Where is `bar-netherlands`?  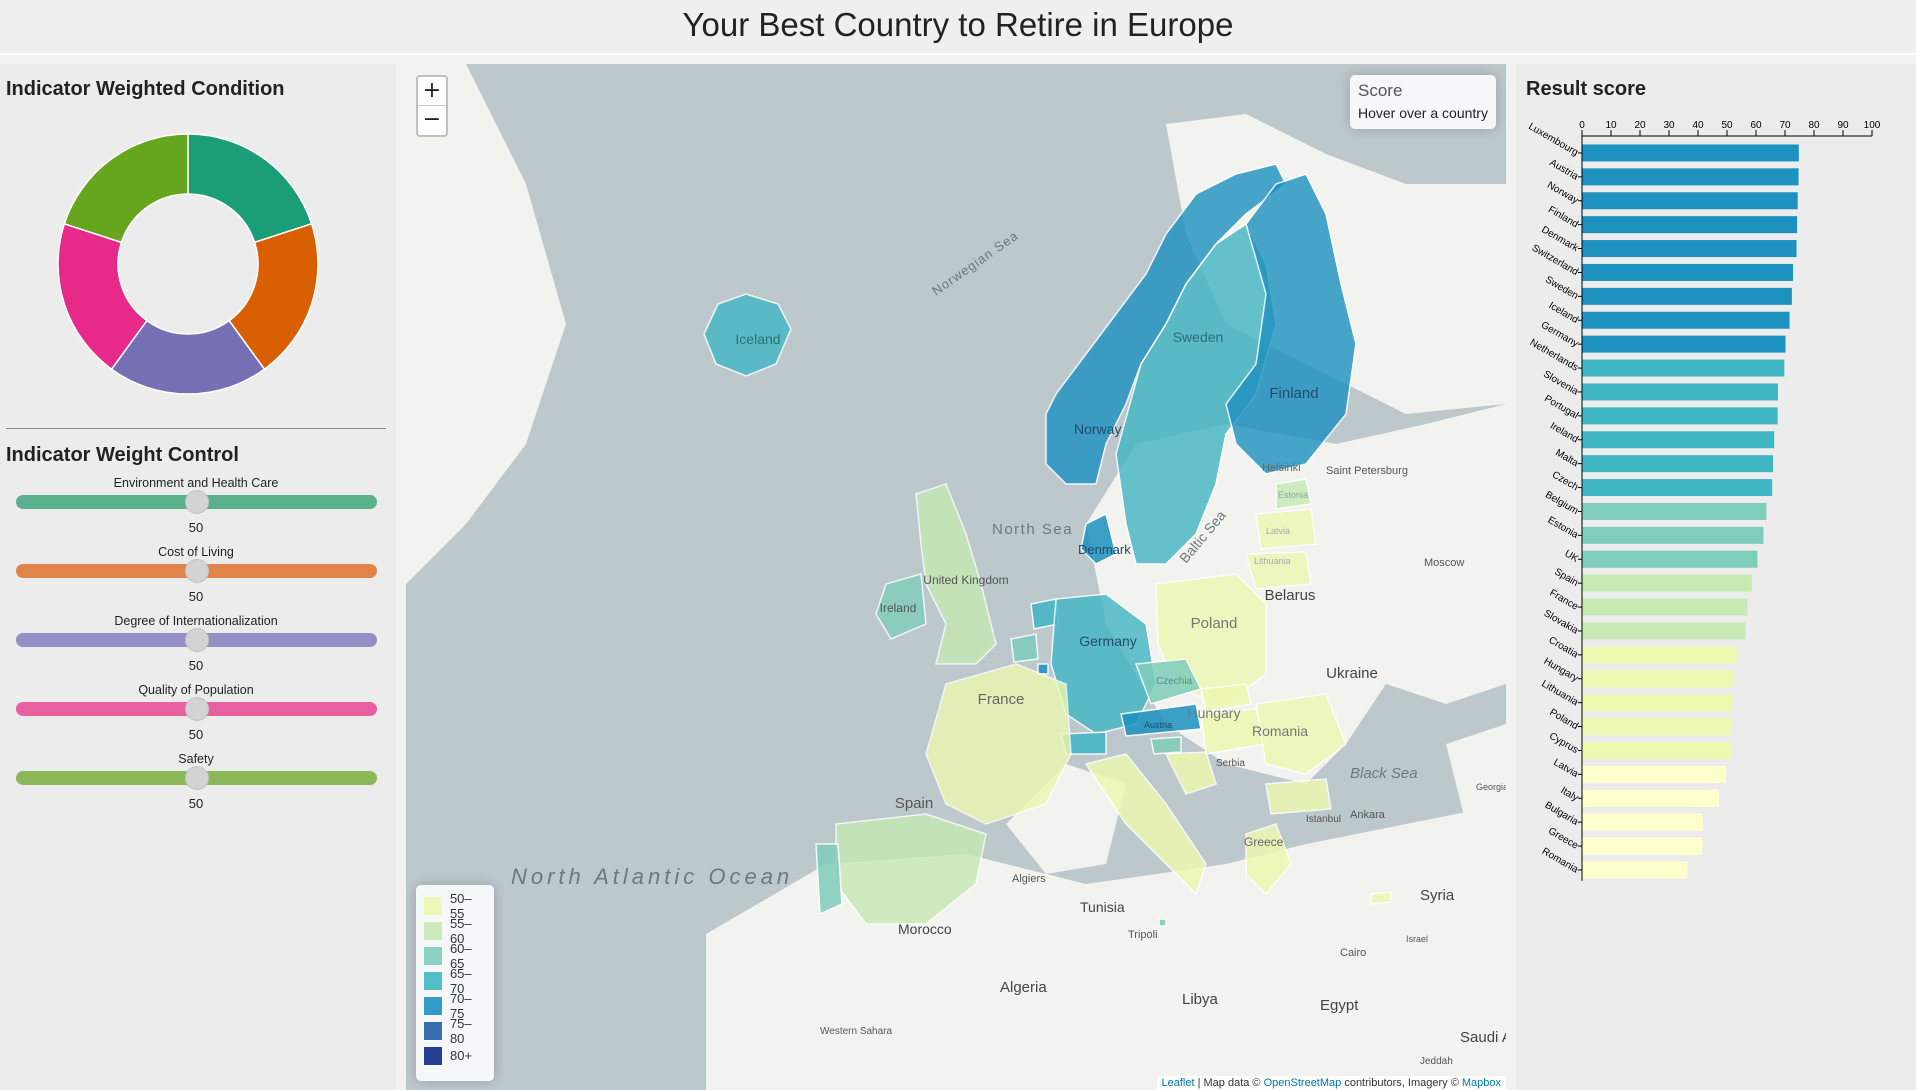 bar-netherlands is located at coordinates (1683, 368).